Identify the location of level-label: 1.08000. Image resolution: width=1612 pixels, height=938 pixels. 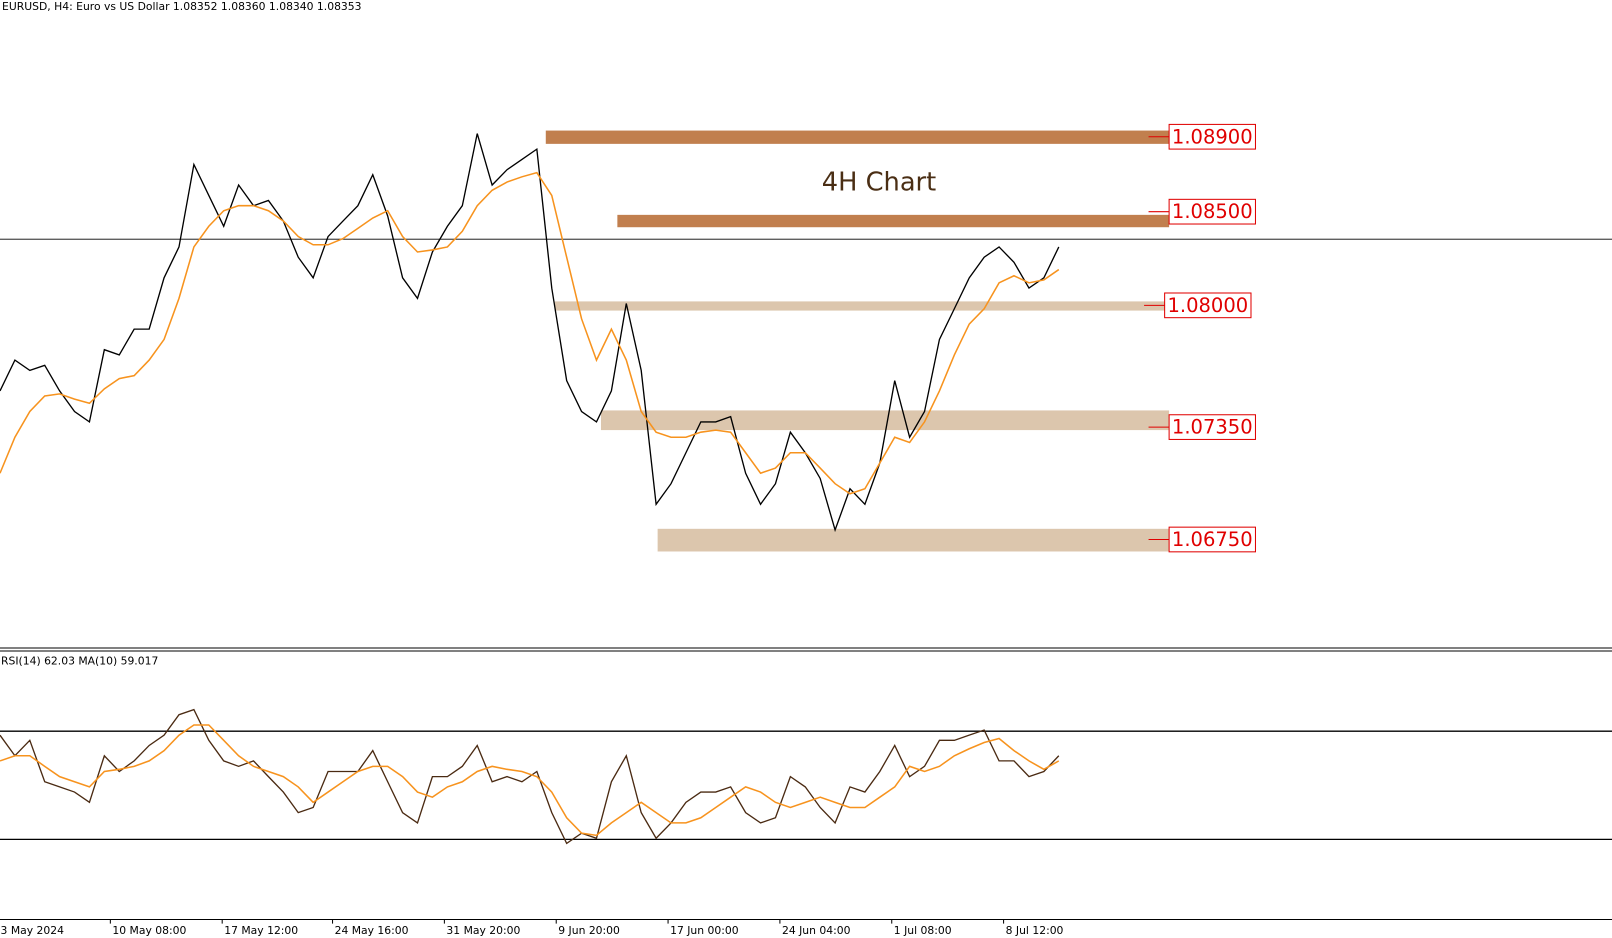
(1207, 305).